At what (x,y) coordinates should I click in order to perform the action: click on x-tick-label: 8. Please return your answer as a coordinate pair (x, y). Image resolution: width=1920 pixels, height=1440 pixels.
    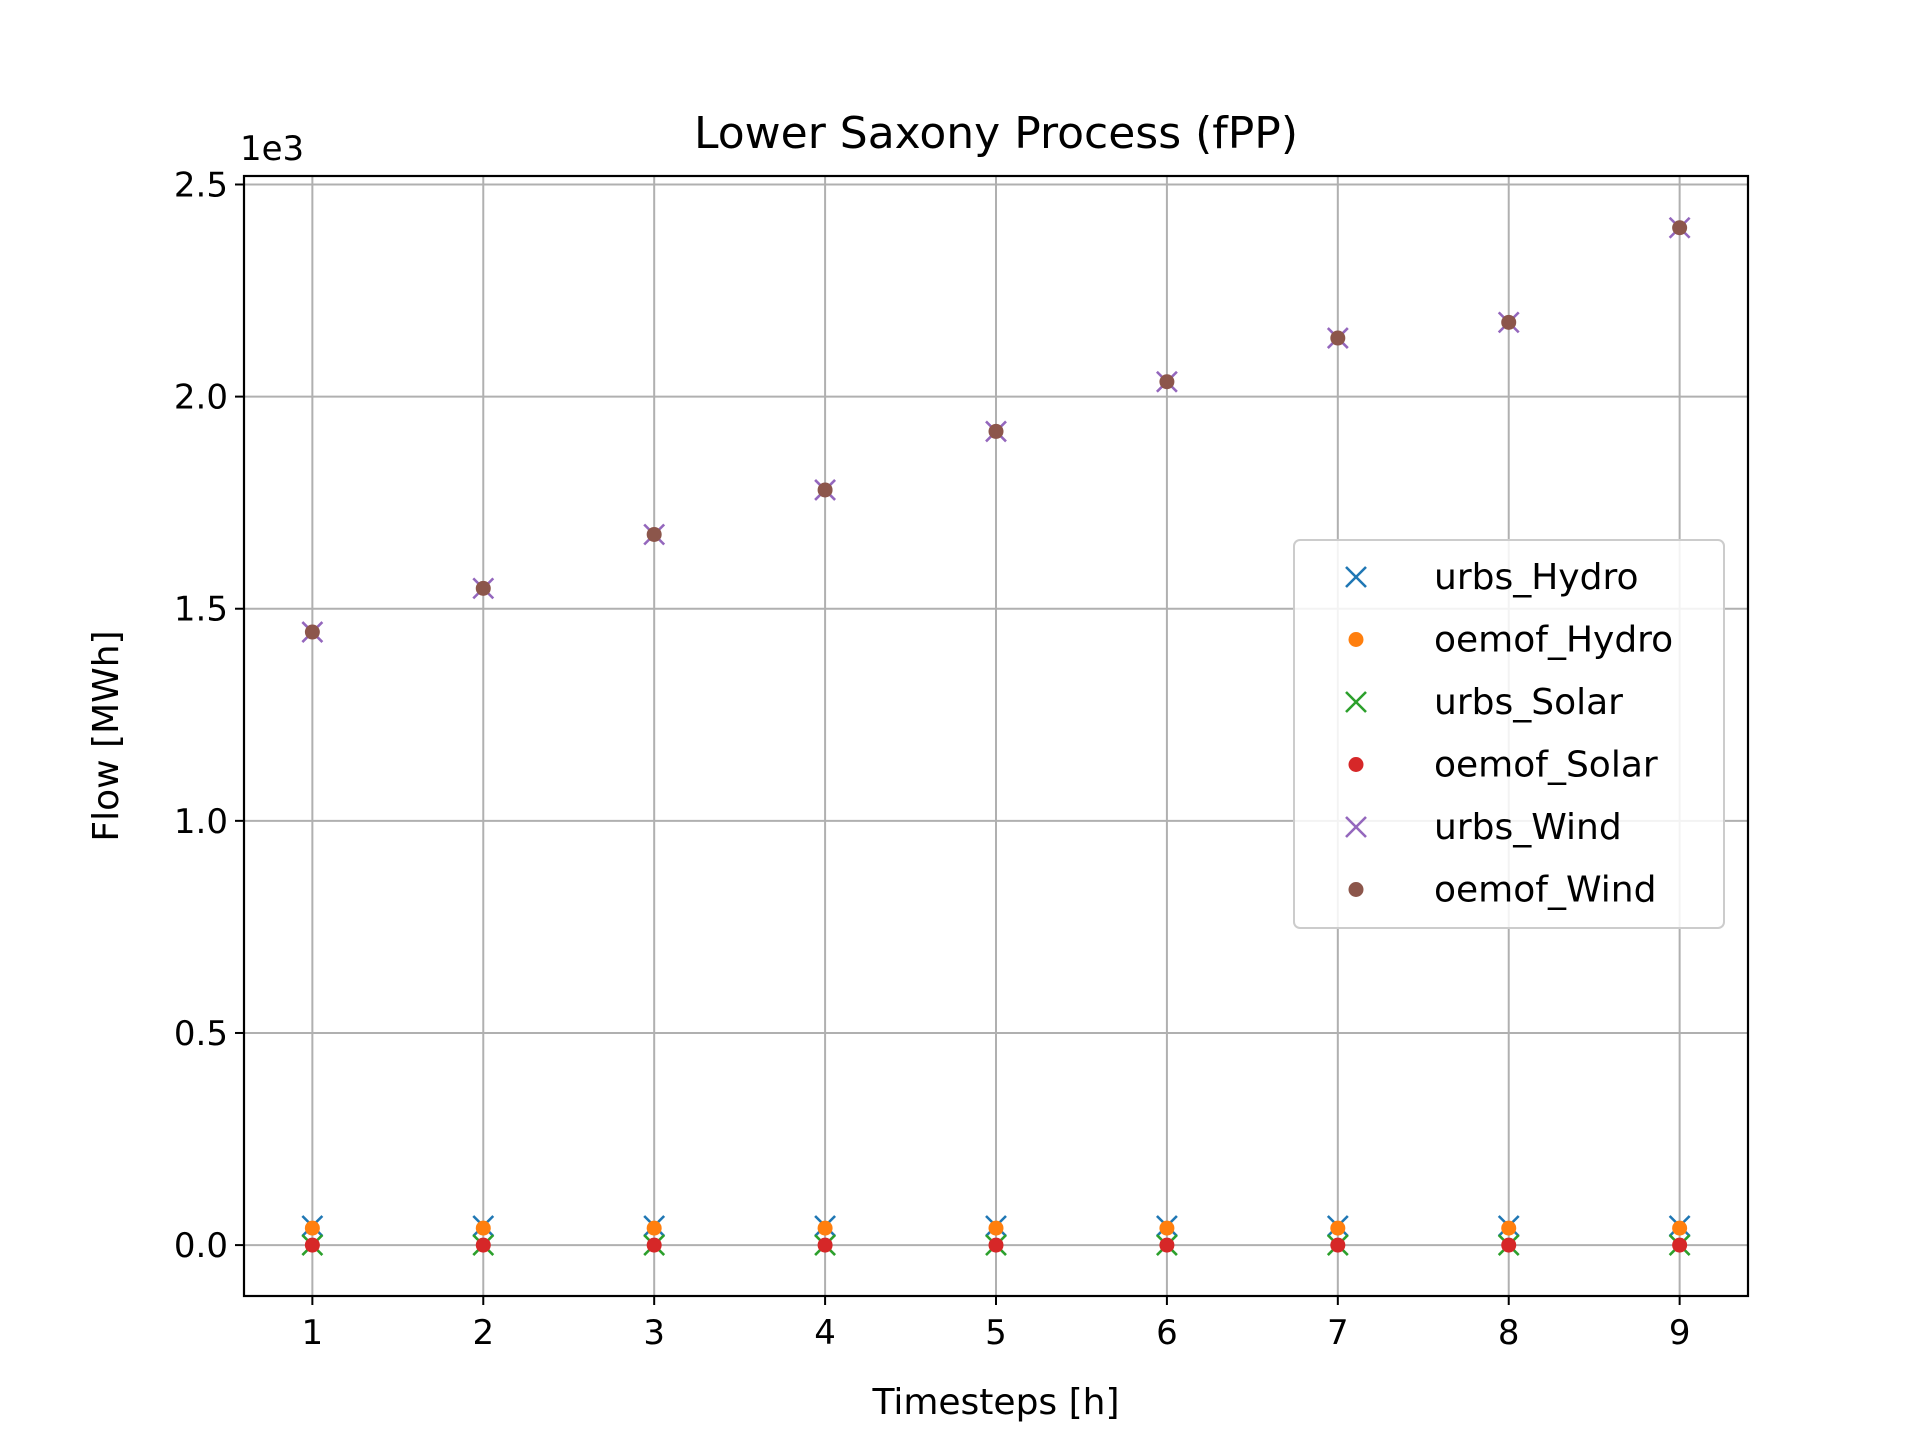
    Looking at the image, I should click on (1509, 1333).